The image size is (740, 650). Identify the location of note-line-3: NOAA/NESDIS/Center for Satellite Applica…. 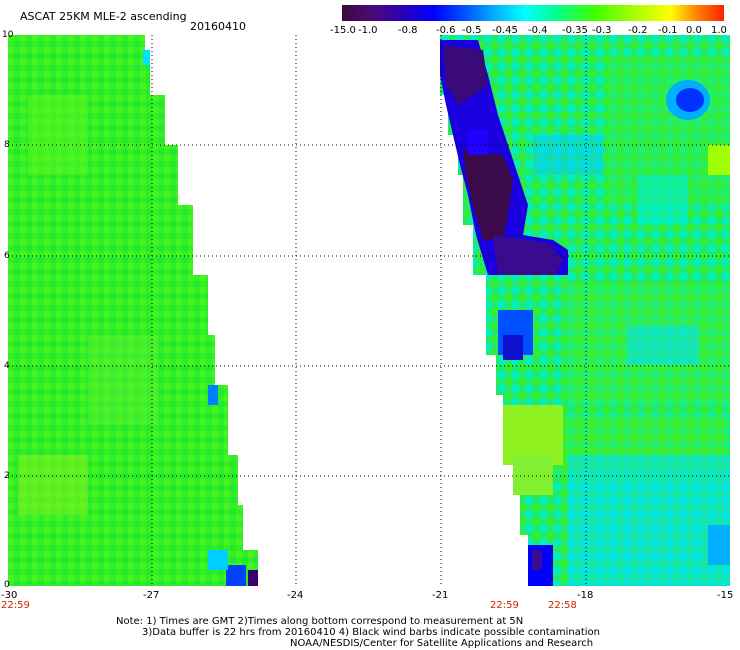
(442, 643).